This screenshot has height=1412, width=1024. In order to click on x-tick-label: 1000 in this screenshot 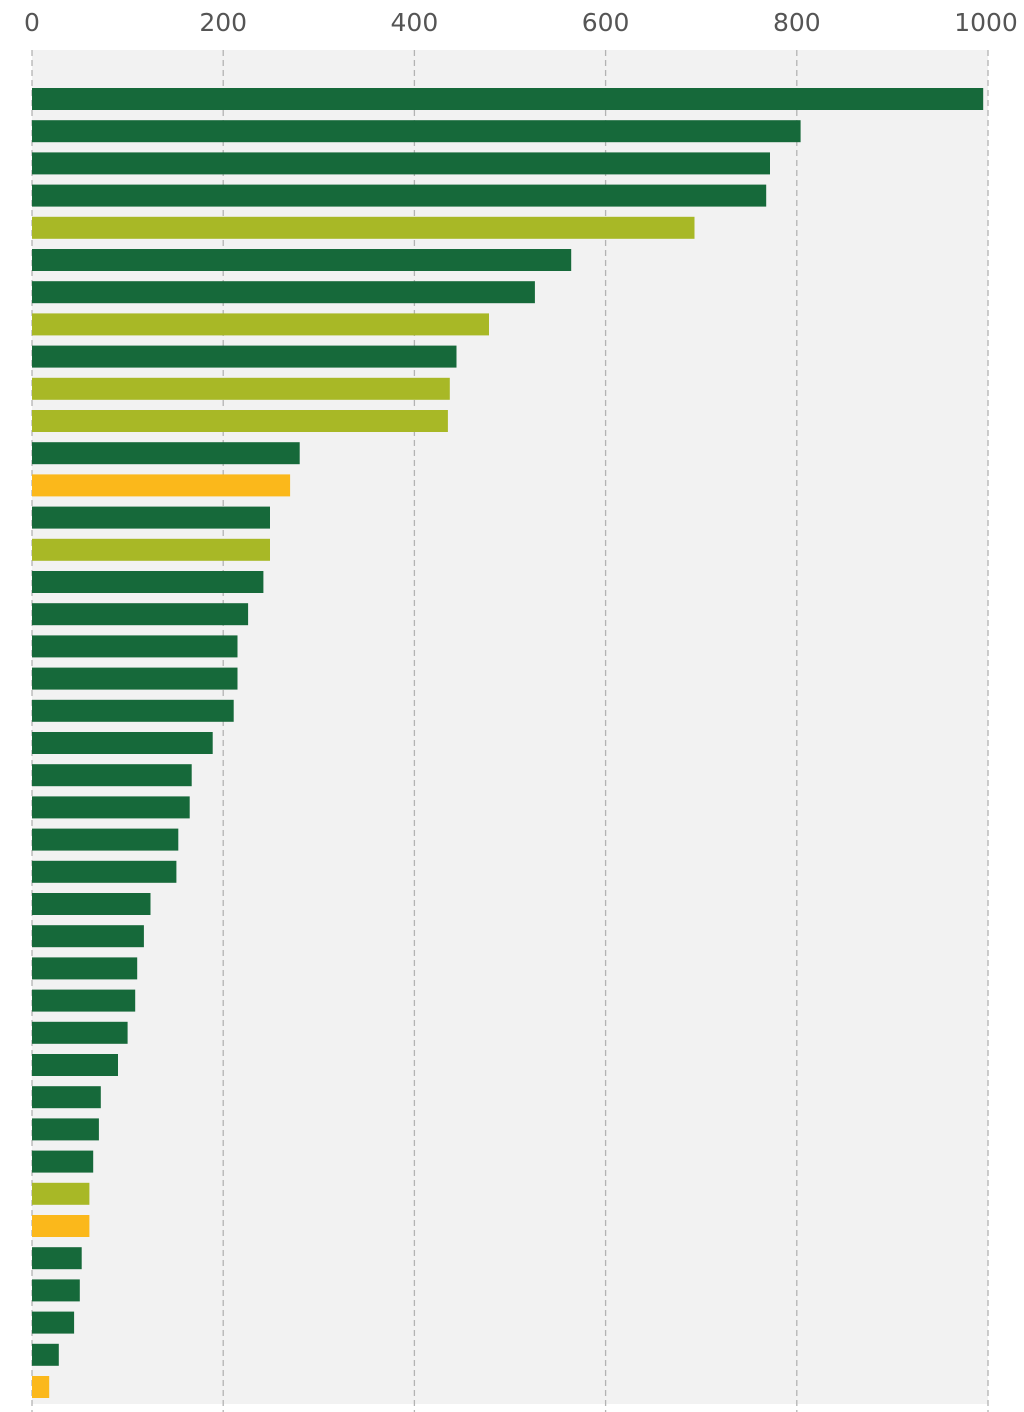, I will do `click(986, 22)`.